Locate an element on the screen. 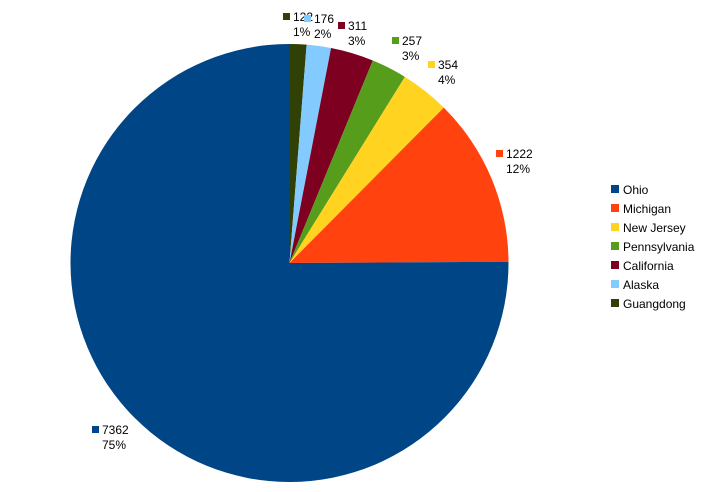 The width and height of the screenshot is (710, 492). label-value: 7362 is located at coordinates (115, 430).